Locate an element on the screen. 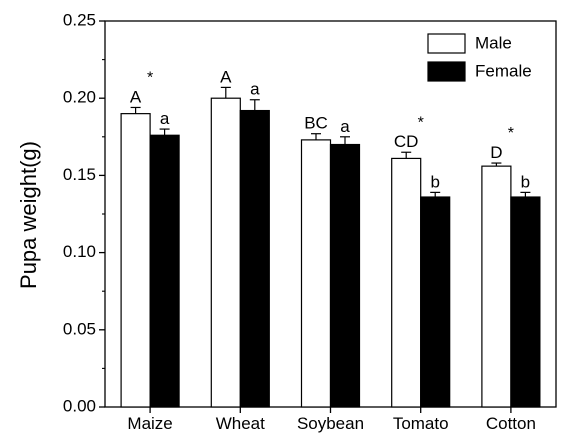 The width and height of the screenshot is (563, 434). x-tick-label: Cotton is located at coordinates (511, 423).